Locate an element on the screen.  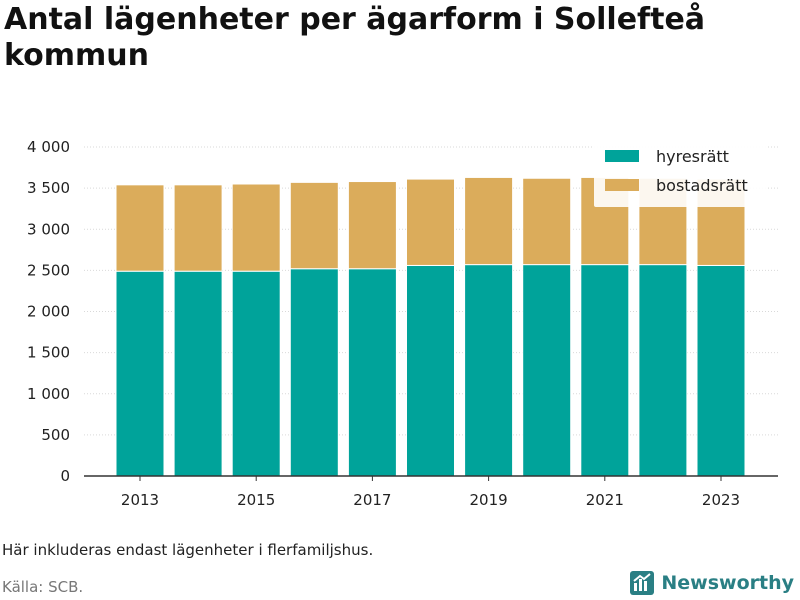
newsworthy-logo-icon is located at coordinates (642, 583).